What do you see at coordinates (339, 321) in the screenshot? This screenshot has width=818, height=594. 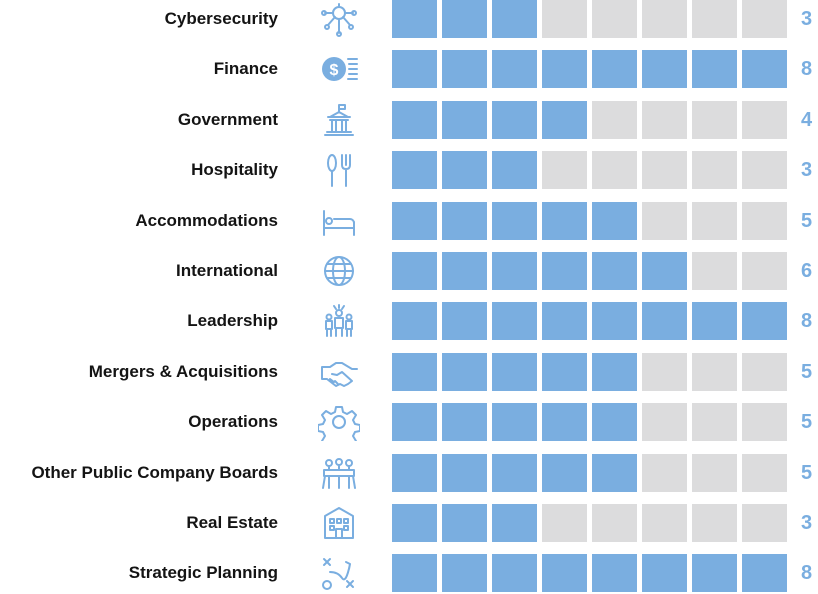 I see `leadership-people-icon` at bounding box center [339, 321].